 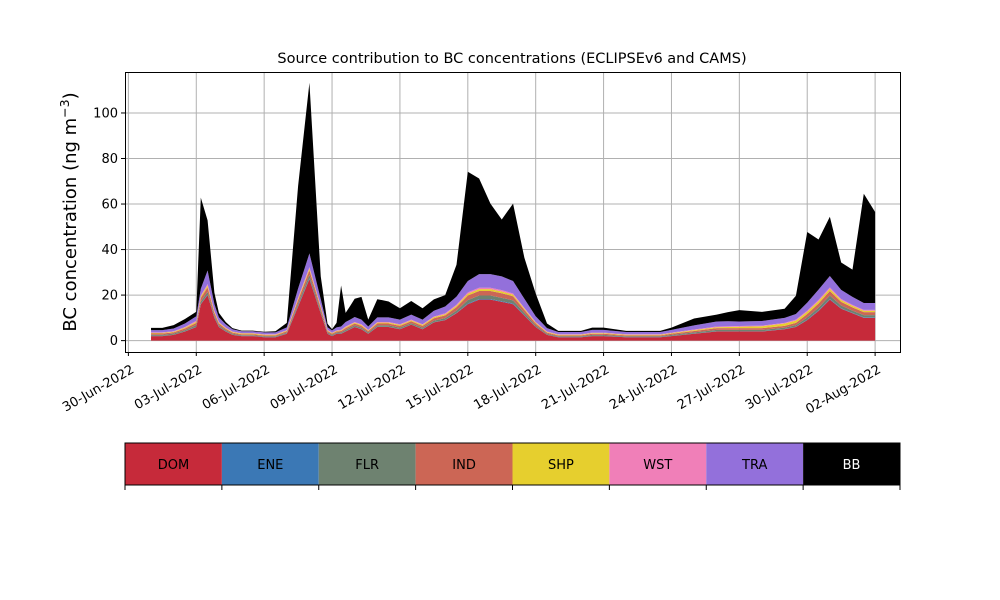 What do you see at coordinates (507, 387) in the screenshot?
I see `x-tick-label: 18-Jul-2022` at bounding box center [507, 387].